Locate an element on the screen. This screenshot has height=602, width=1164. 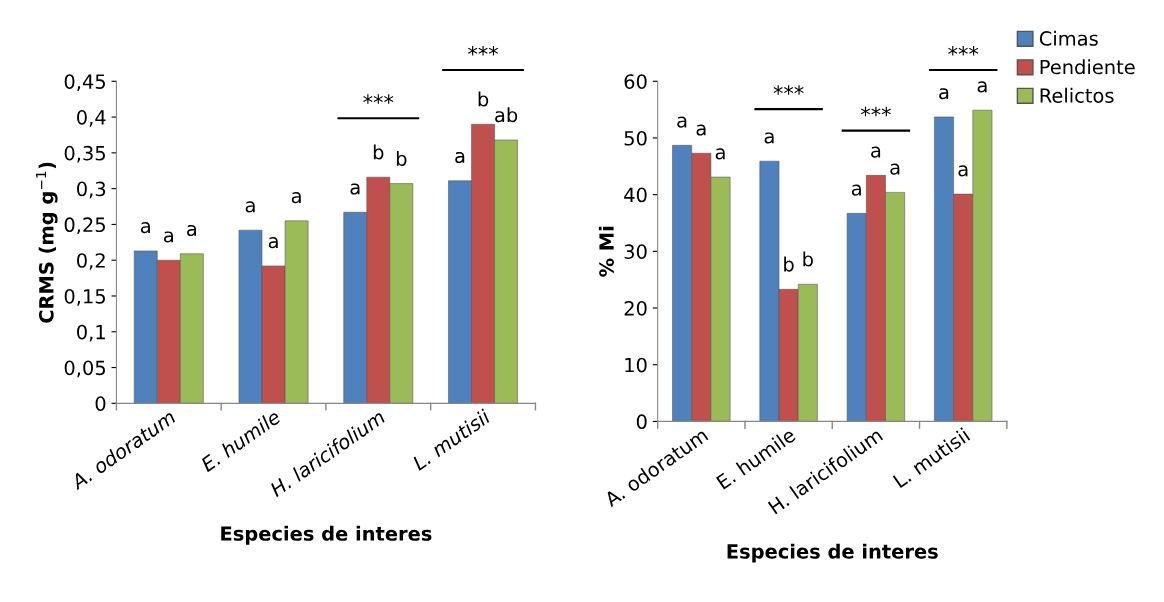
data-label: ab is located at coordinates (506, 115).